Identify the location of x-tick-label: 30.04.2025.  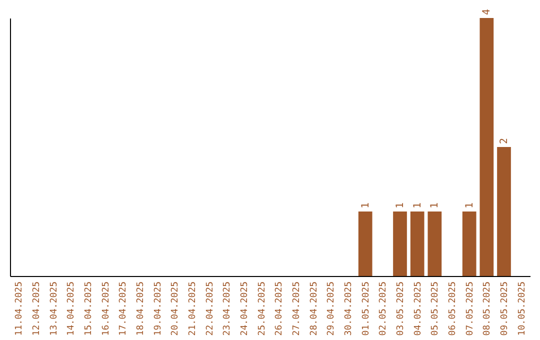
(349, 309).